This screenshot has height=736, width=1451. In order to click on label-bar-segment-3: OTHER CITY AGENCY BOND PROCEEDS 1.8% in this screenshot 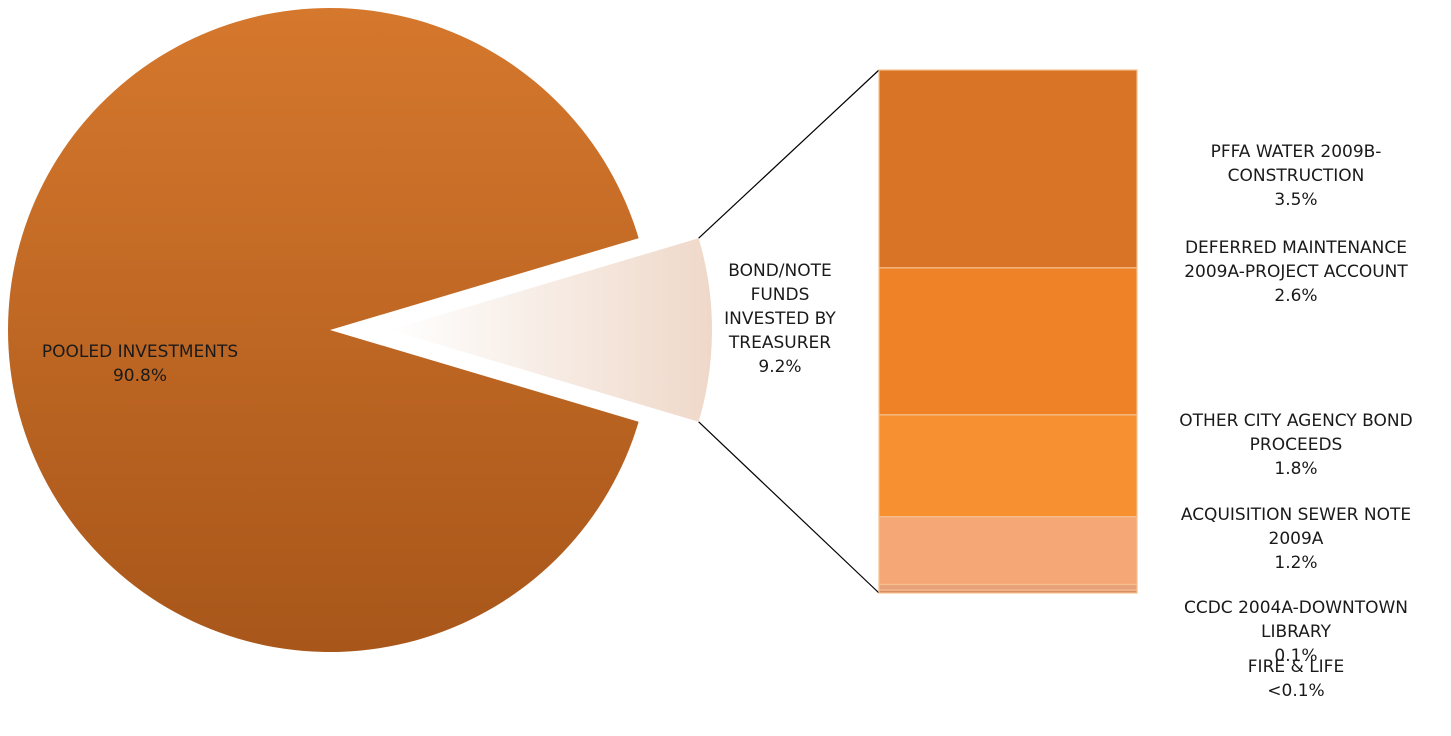, I will do `click(1295, 445)`.